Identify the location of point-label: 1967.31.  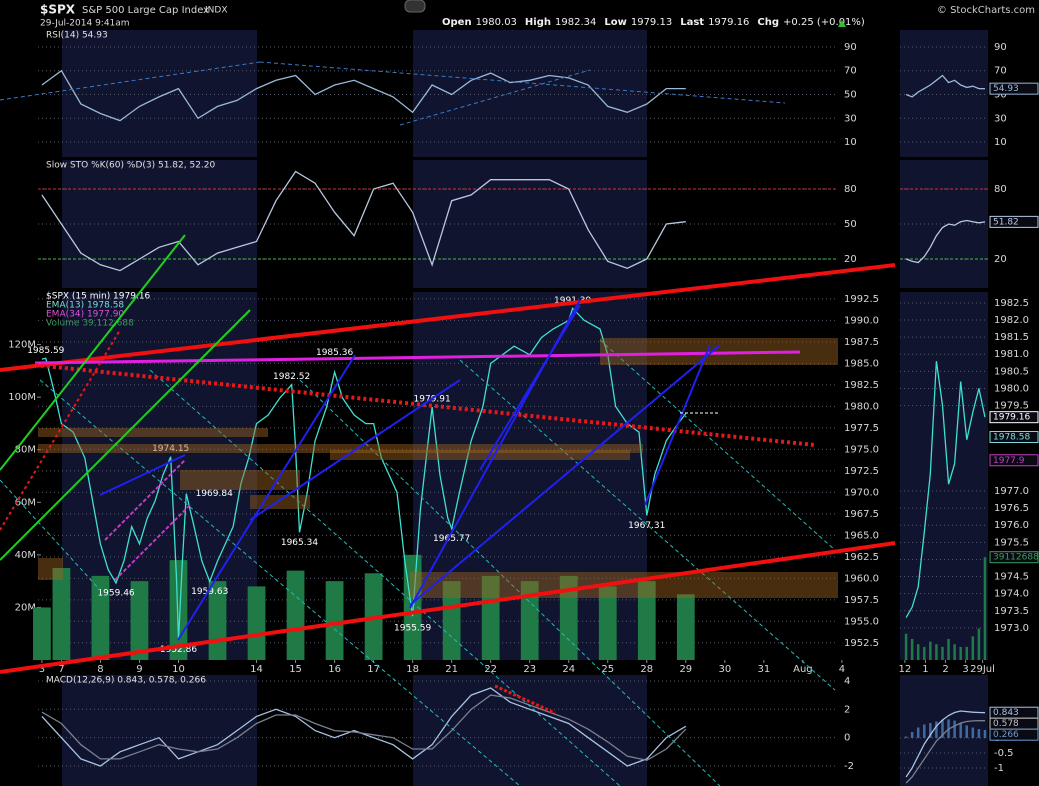
(646, 526).